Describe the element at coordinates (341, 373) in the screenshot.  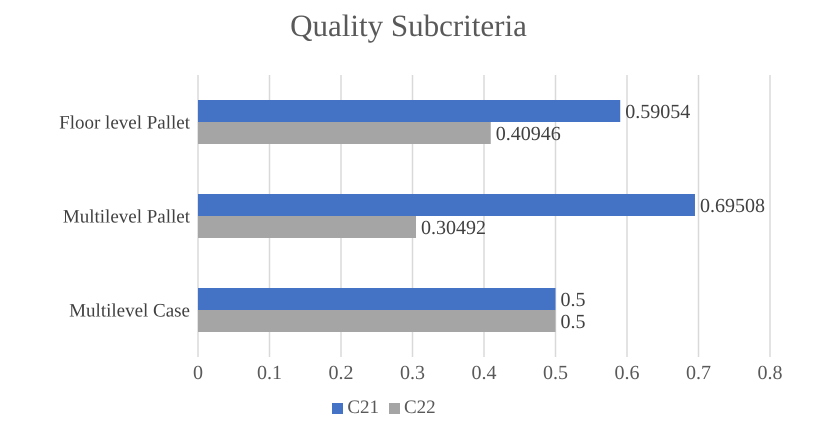
I see `x-tick-label: 0.2` at that location.